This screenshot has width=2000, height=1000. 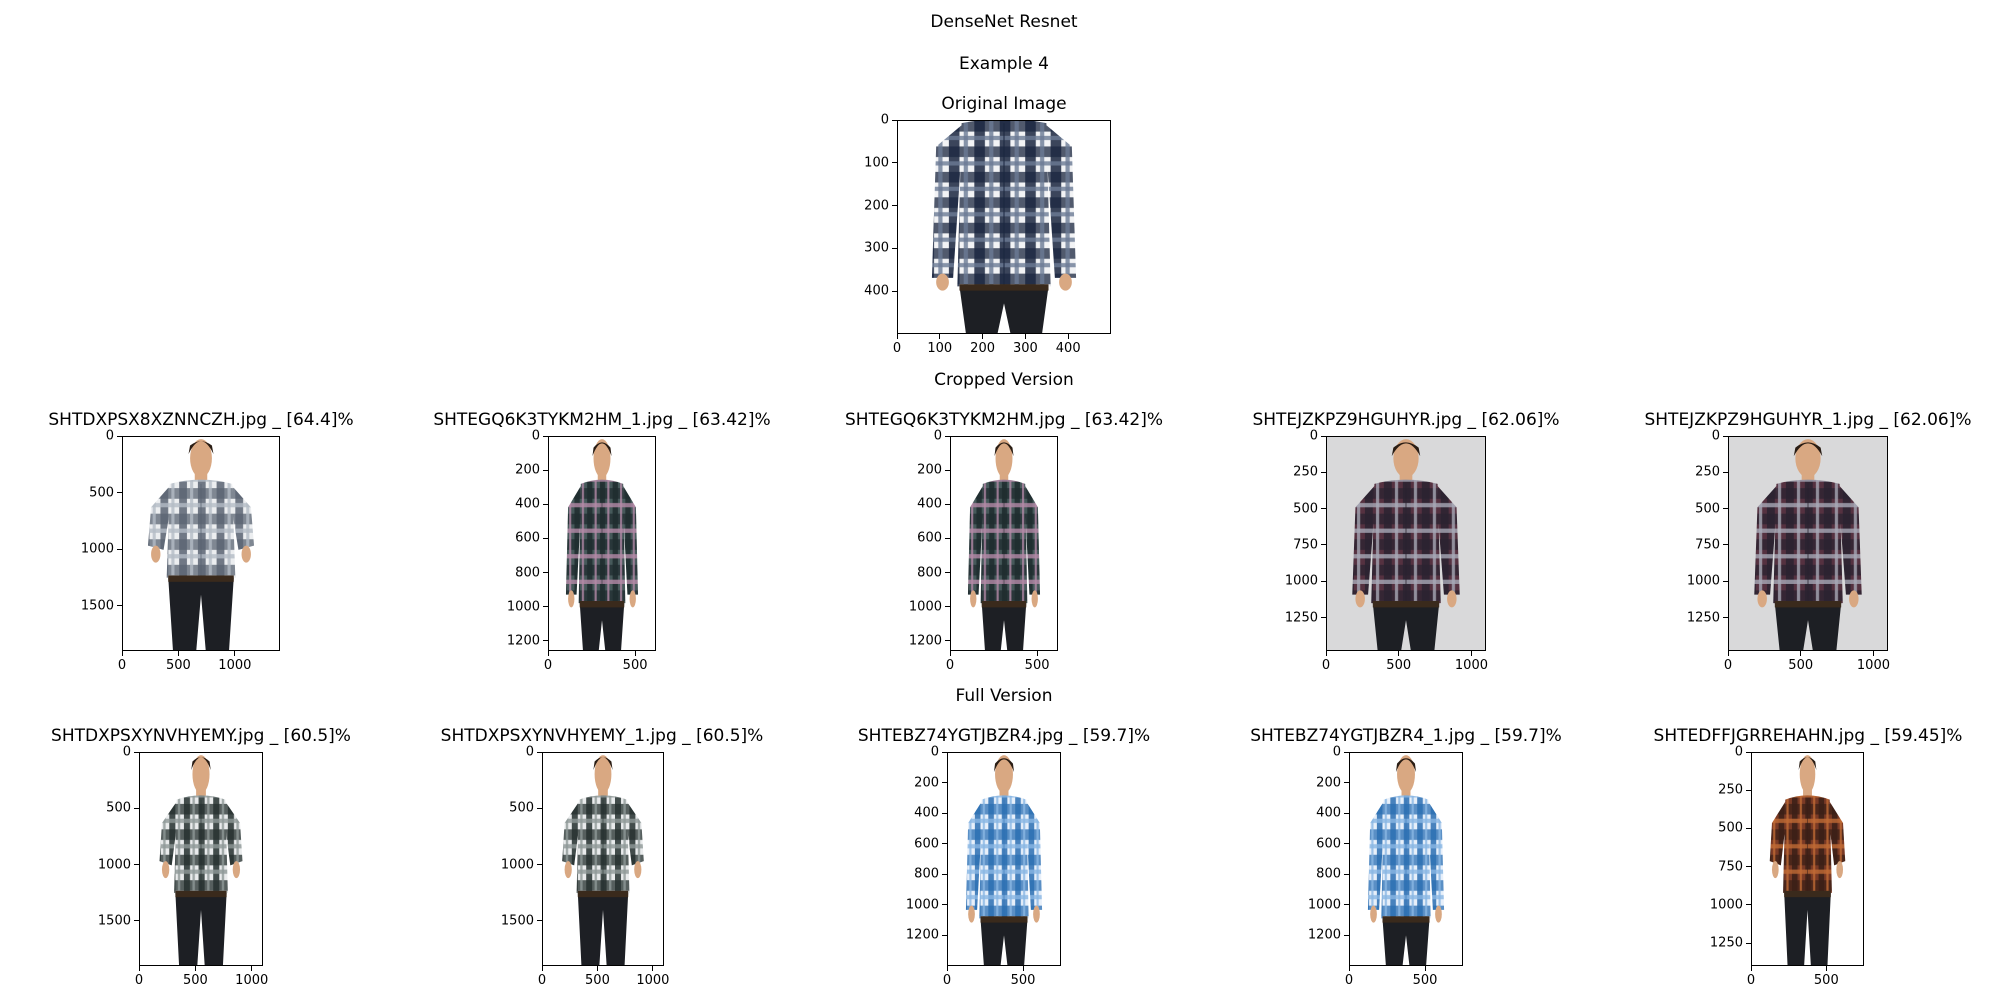 What do you see at coordinates (1068, 348) in the screenshot?
I see `x-tick-label: 400` at bounding box center [1068, 348].